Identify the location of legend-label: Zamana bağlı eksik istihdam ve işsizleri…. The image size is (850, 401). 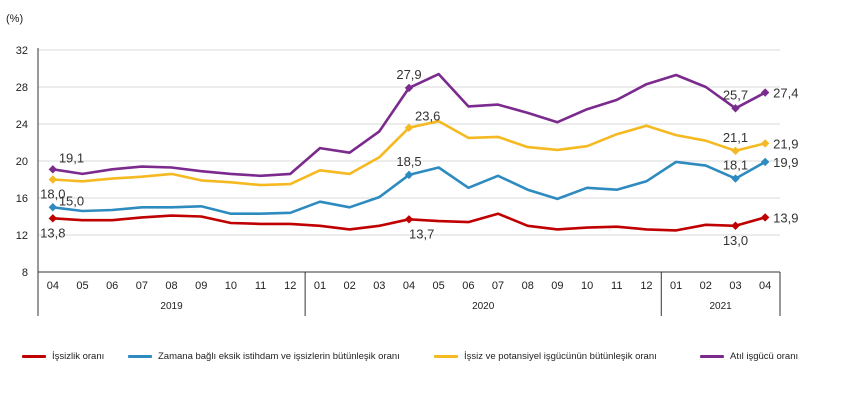
(279, 356).